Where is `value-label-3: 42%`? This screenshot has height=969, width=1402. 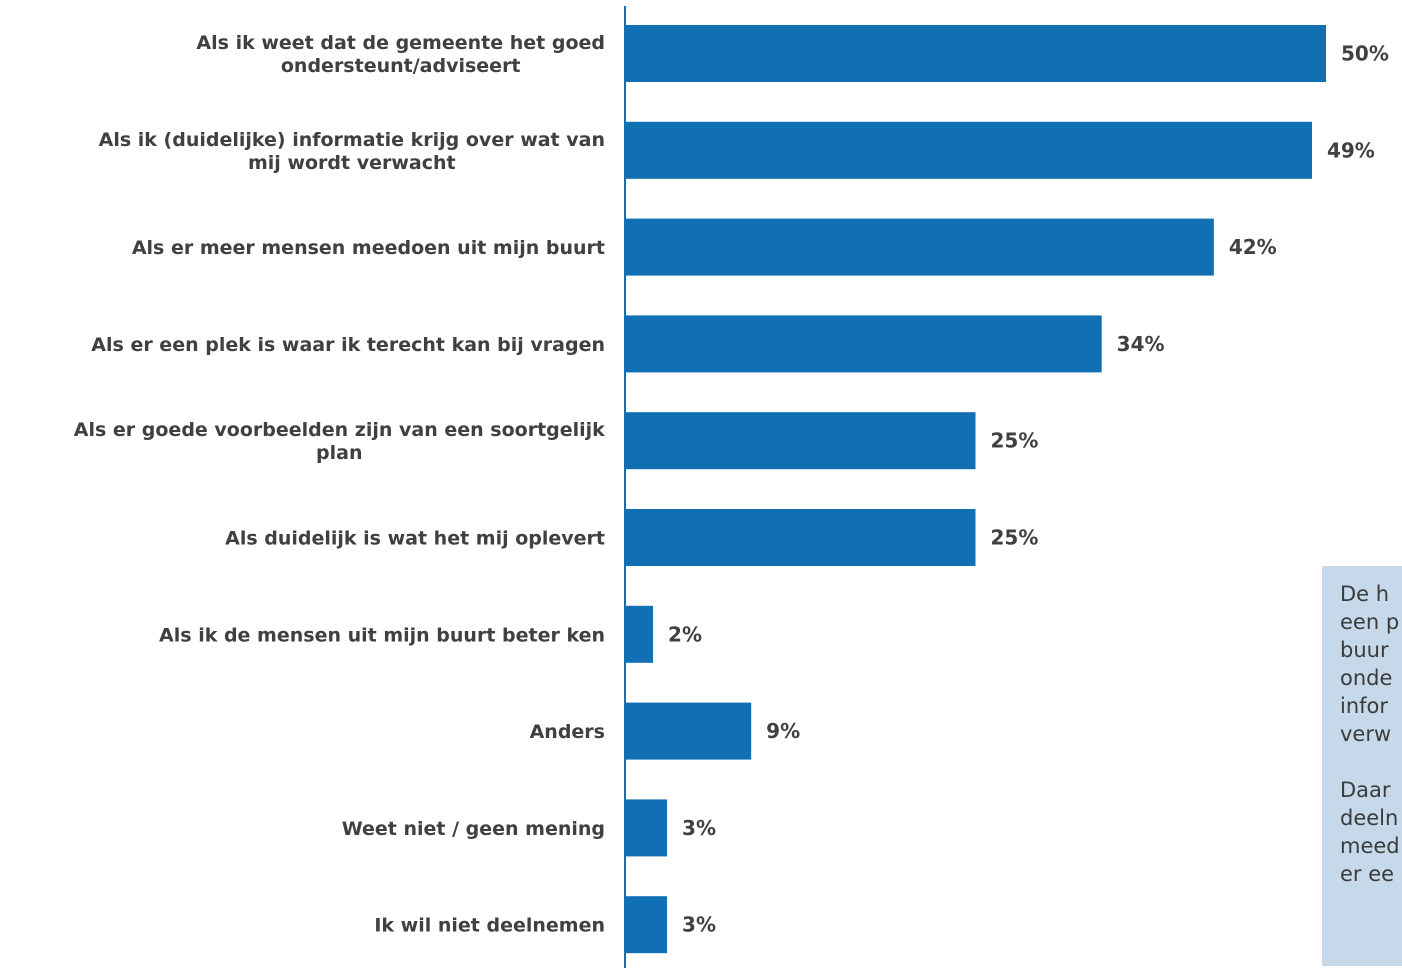 value-label-3: 42% is located at coordinates (1253, 247).